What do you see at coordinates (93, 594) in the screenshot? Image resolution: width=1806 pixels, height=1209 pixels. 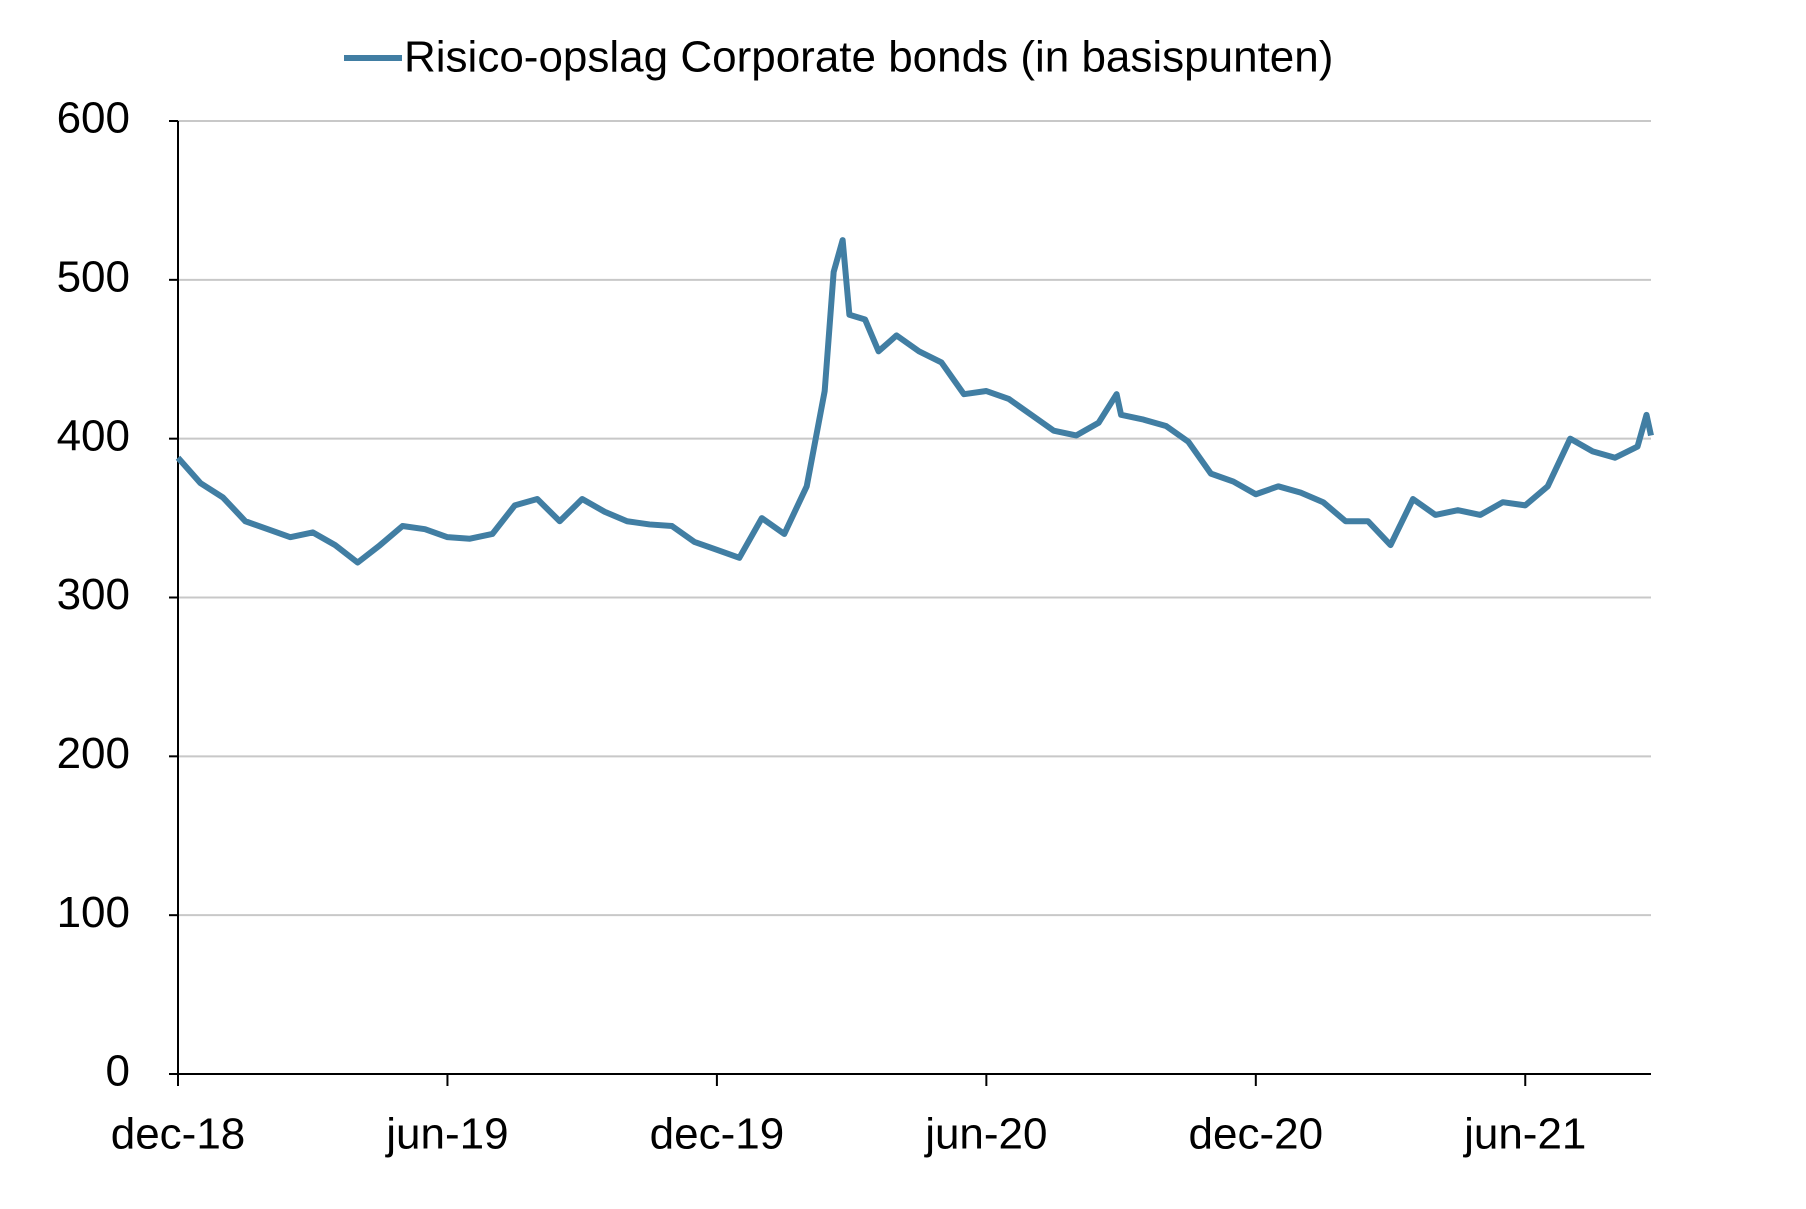 I see `y-tick-label: 300` at bounding box center [93, 594].